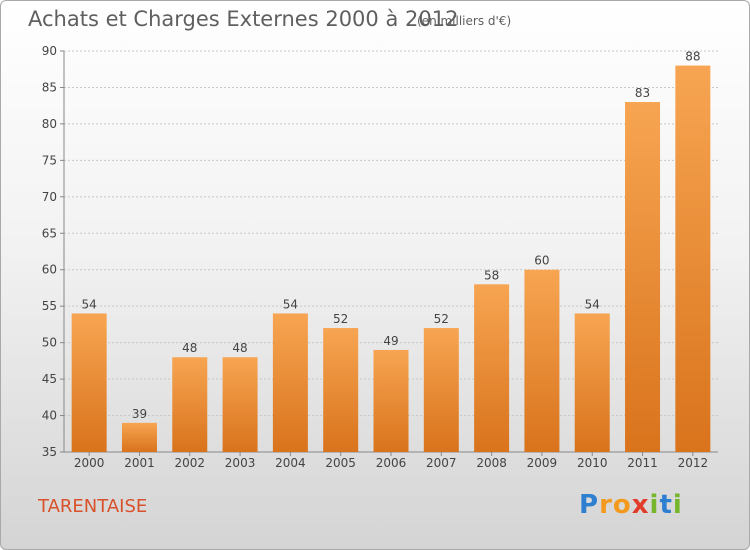  What do you see at coordinates (666, 505) in the screenshot?
I see `logo-letter: t` at bounding box center [666, 505].